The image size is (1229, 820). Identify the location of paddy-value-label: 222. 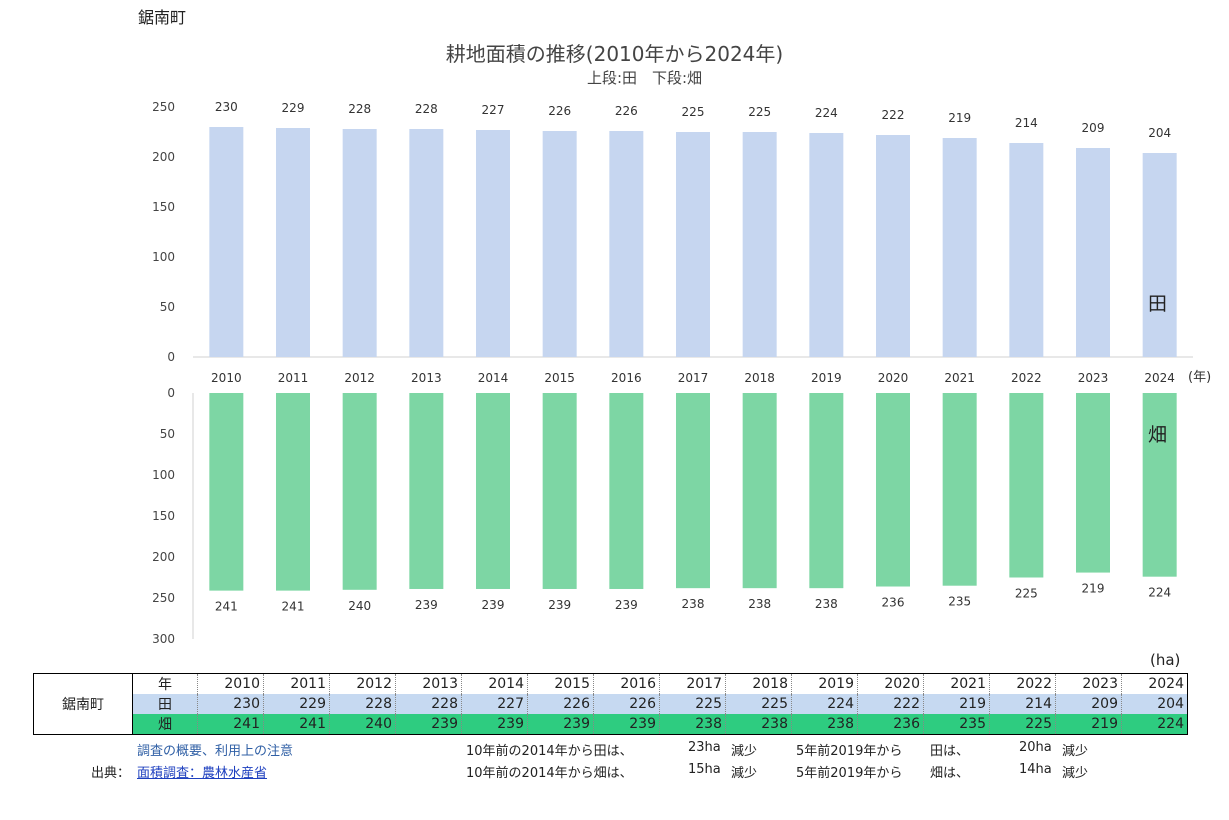
(893, 115).